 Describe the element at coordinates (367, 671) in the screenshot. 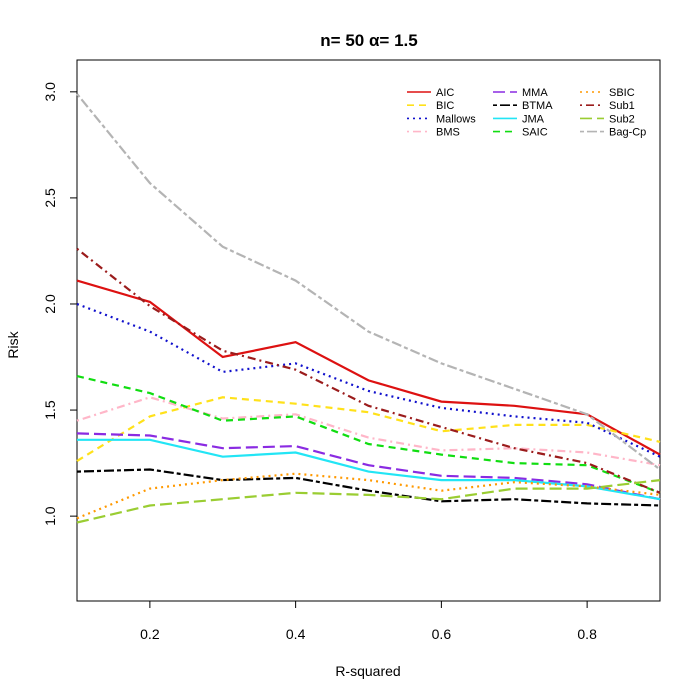

I see `x-axis-label: R-squared` at that location.